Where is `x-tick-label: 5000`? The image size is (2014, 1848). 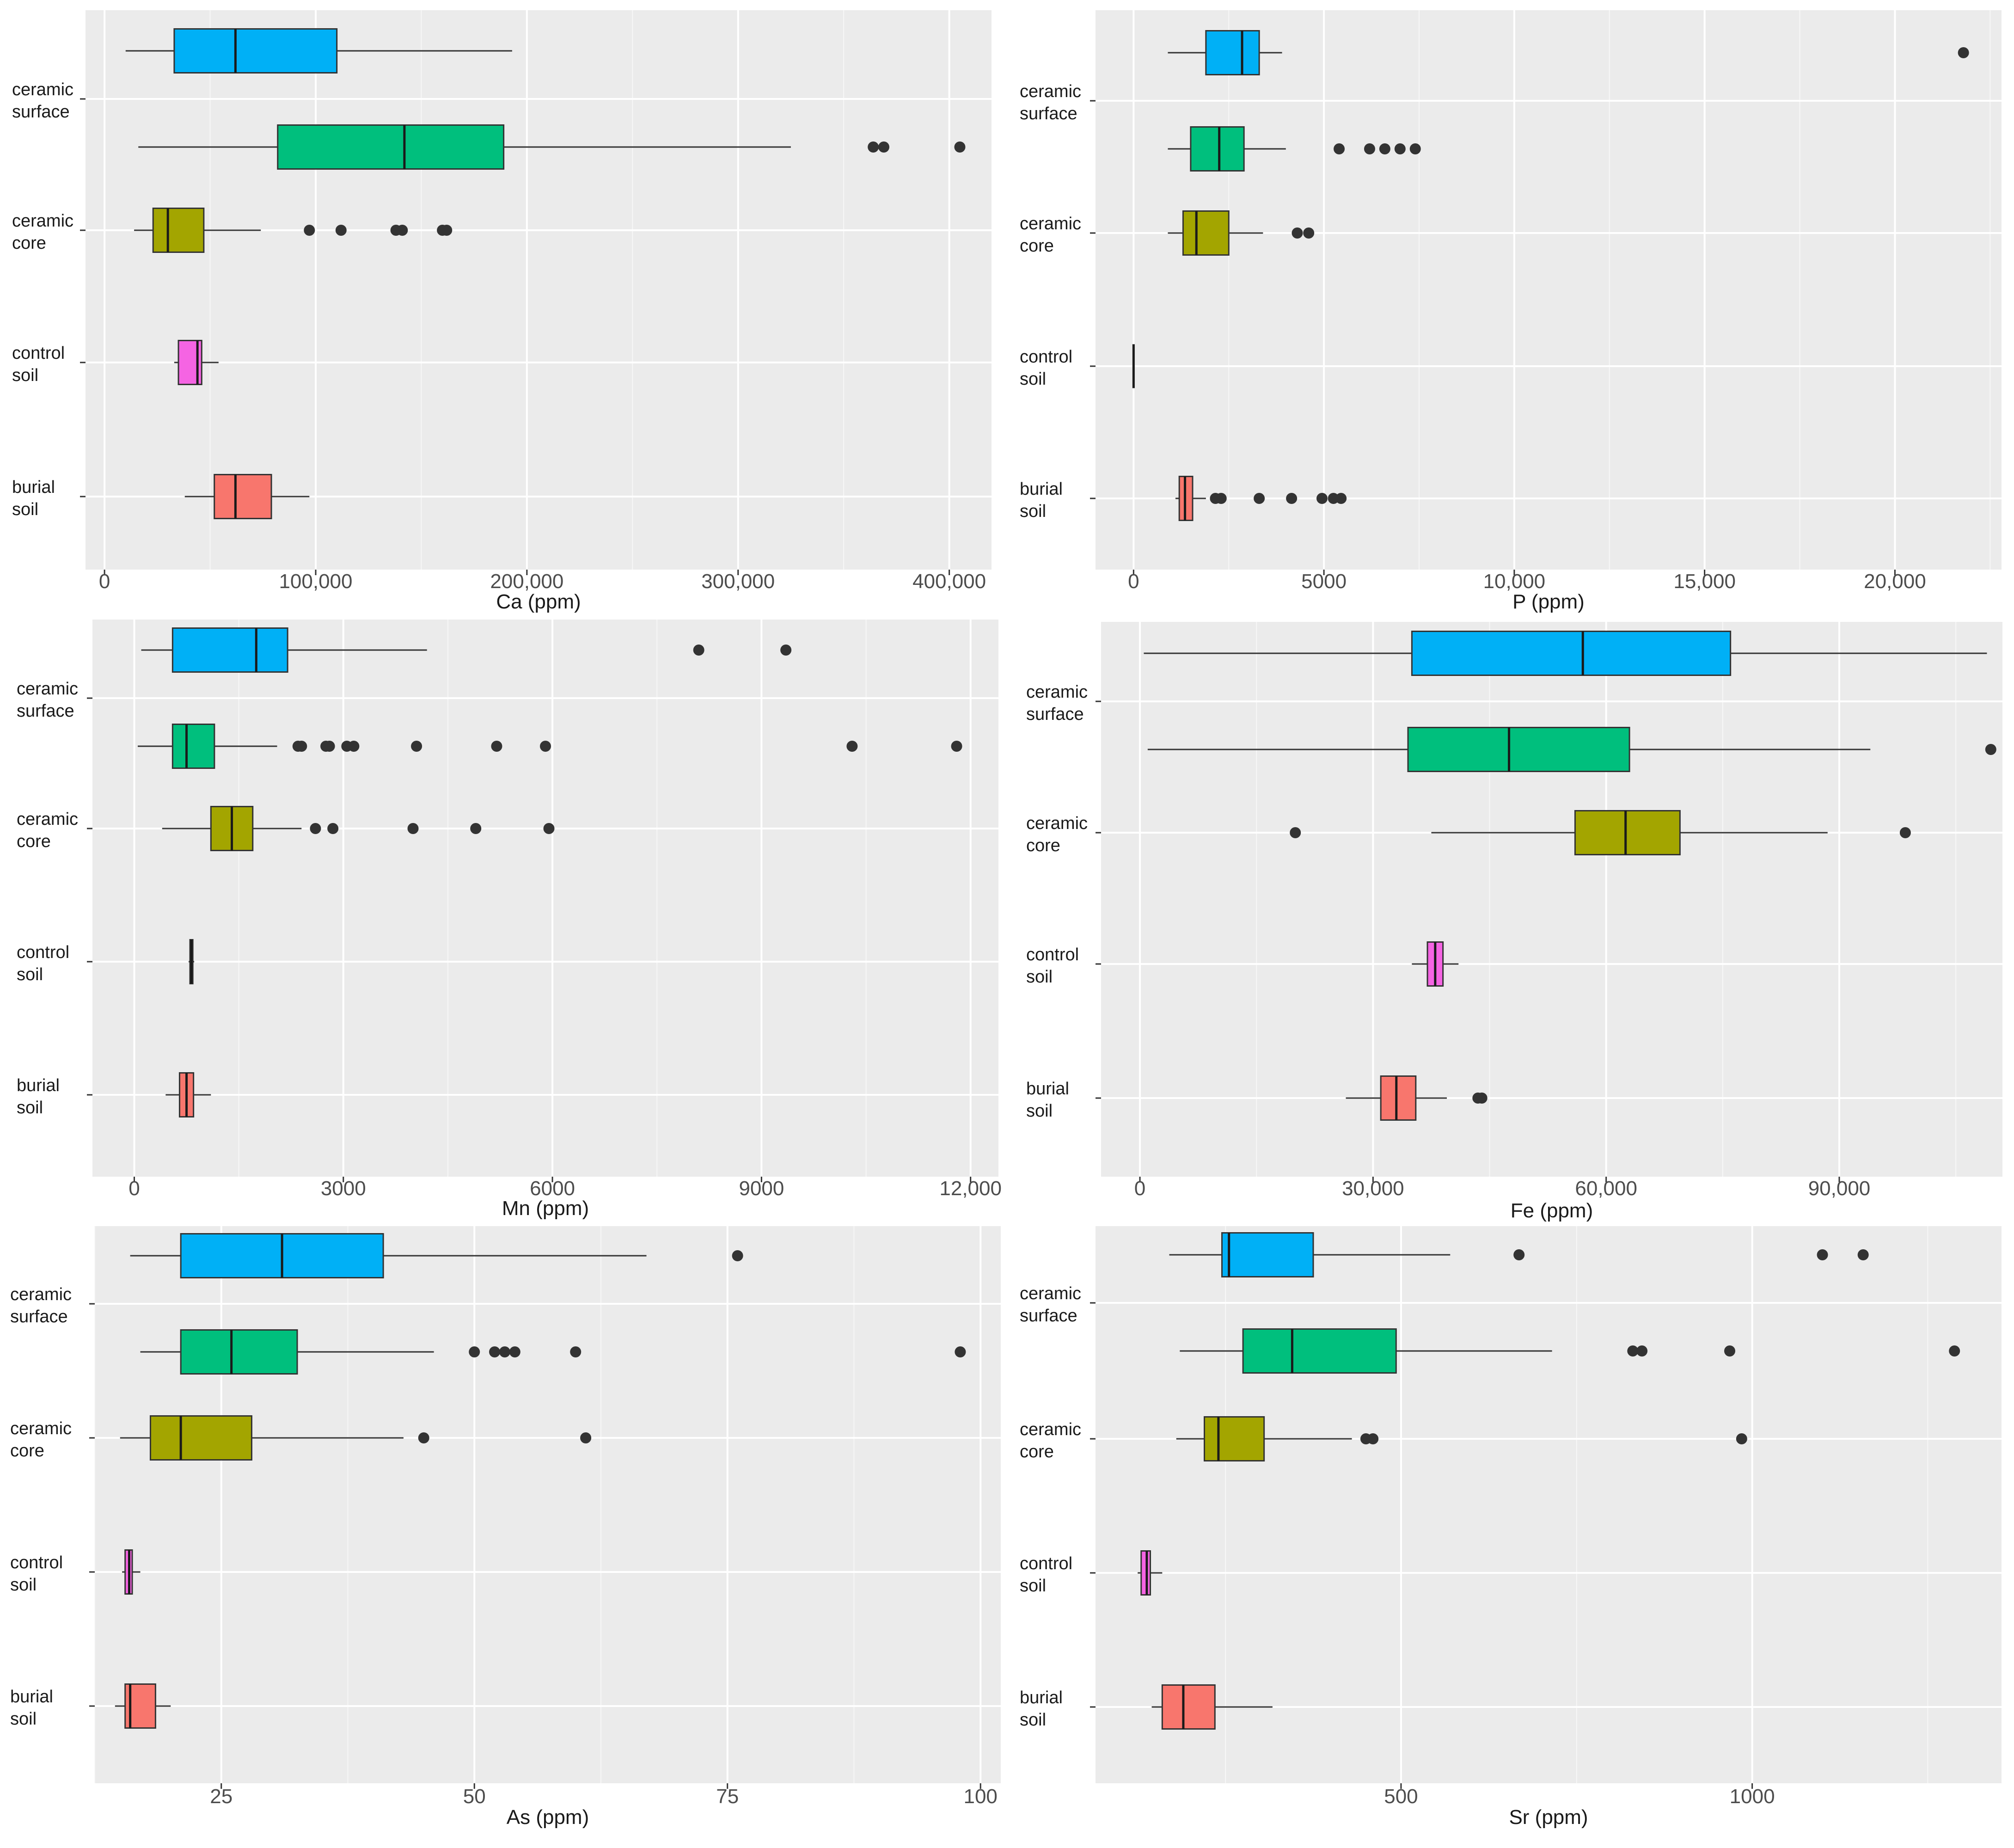 x-tick-label: 5000 is located at coordinates (1324, 581).